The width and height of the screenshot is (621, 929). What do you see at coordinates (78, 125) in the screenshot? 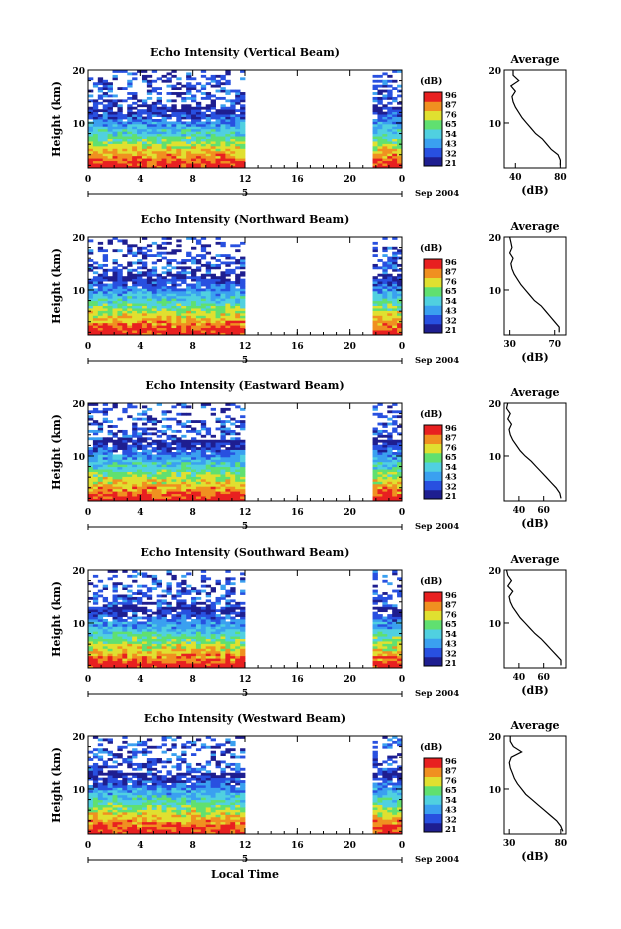
I see `y-tick-label: 10` at bounding box center [78, 125].